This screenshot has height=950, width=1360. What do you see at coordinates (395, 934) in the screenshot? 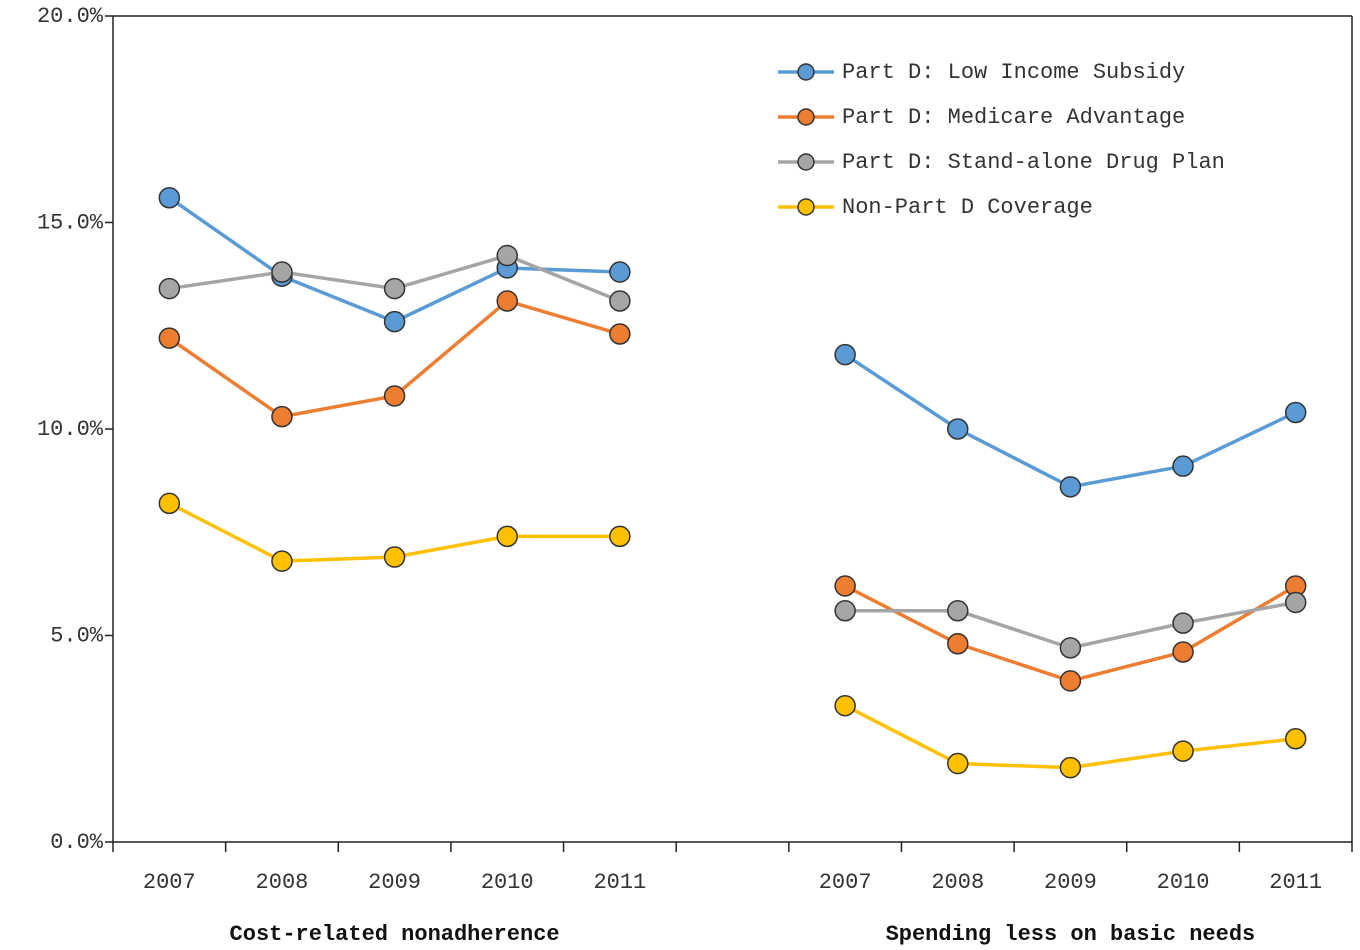
I see `group-label: Cost-related nonadherence` at bounding box center [395, 934].